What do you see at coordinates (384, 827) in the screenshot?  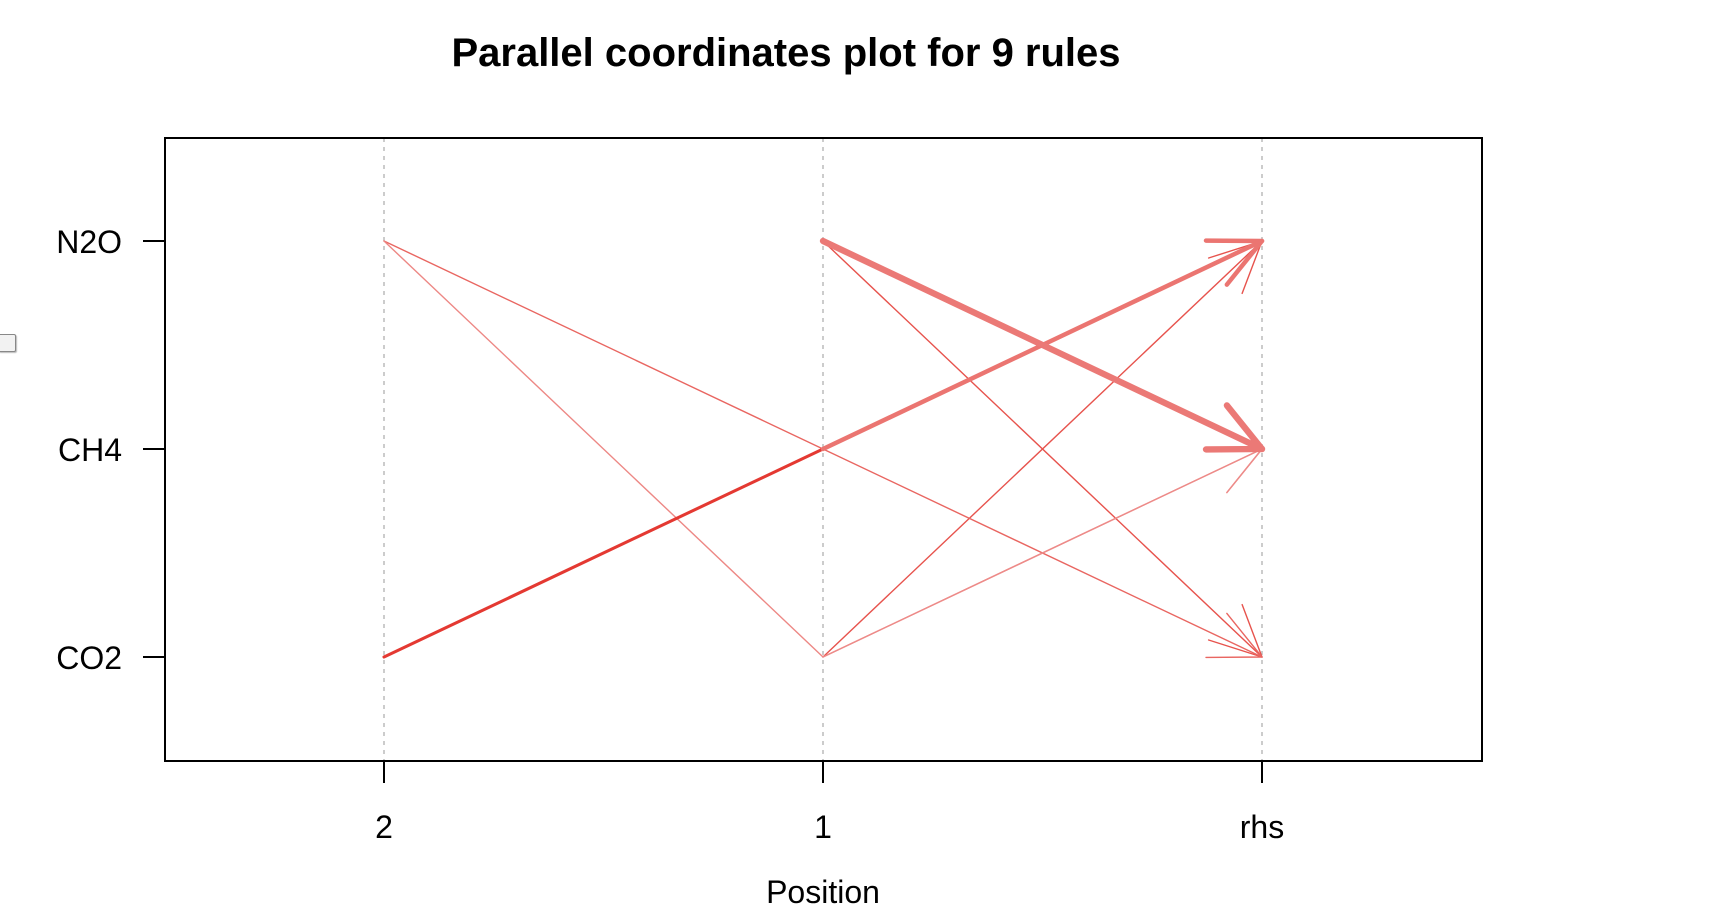 I see `x-tick-label: 2` at bounding box center [384, 827].